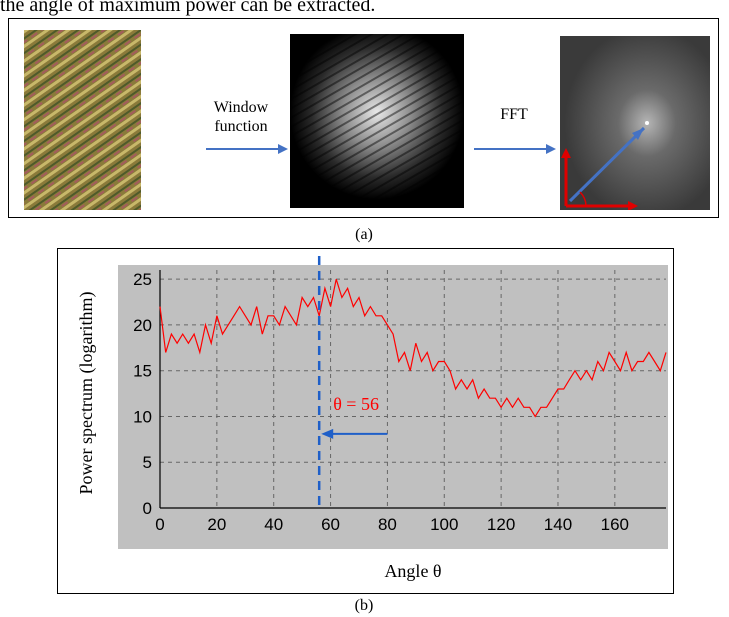 The width and height of the screenshot is (729, 617). Describe the element at coordinates (377, 121) in the screenshot. I see `windowed-image` at that location.